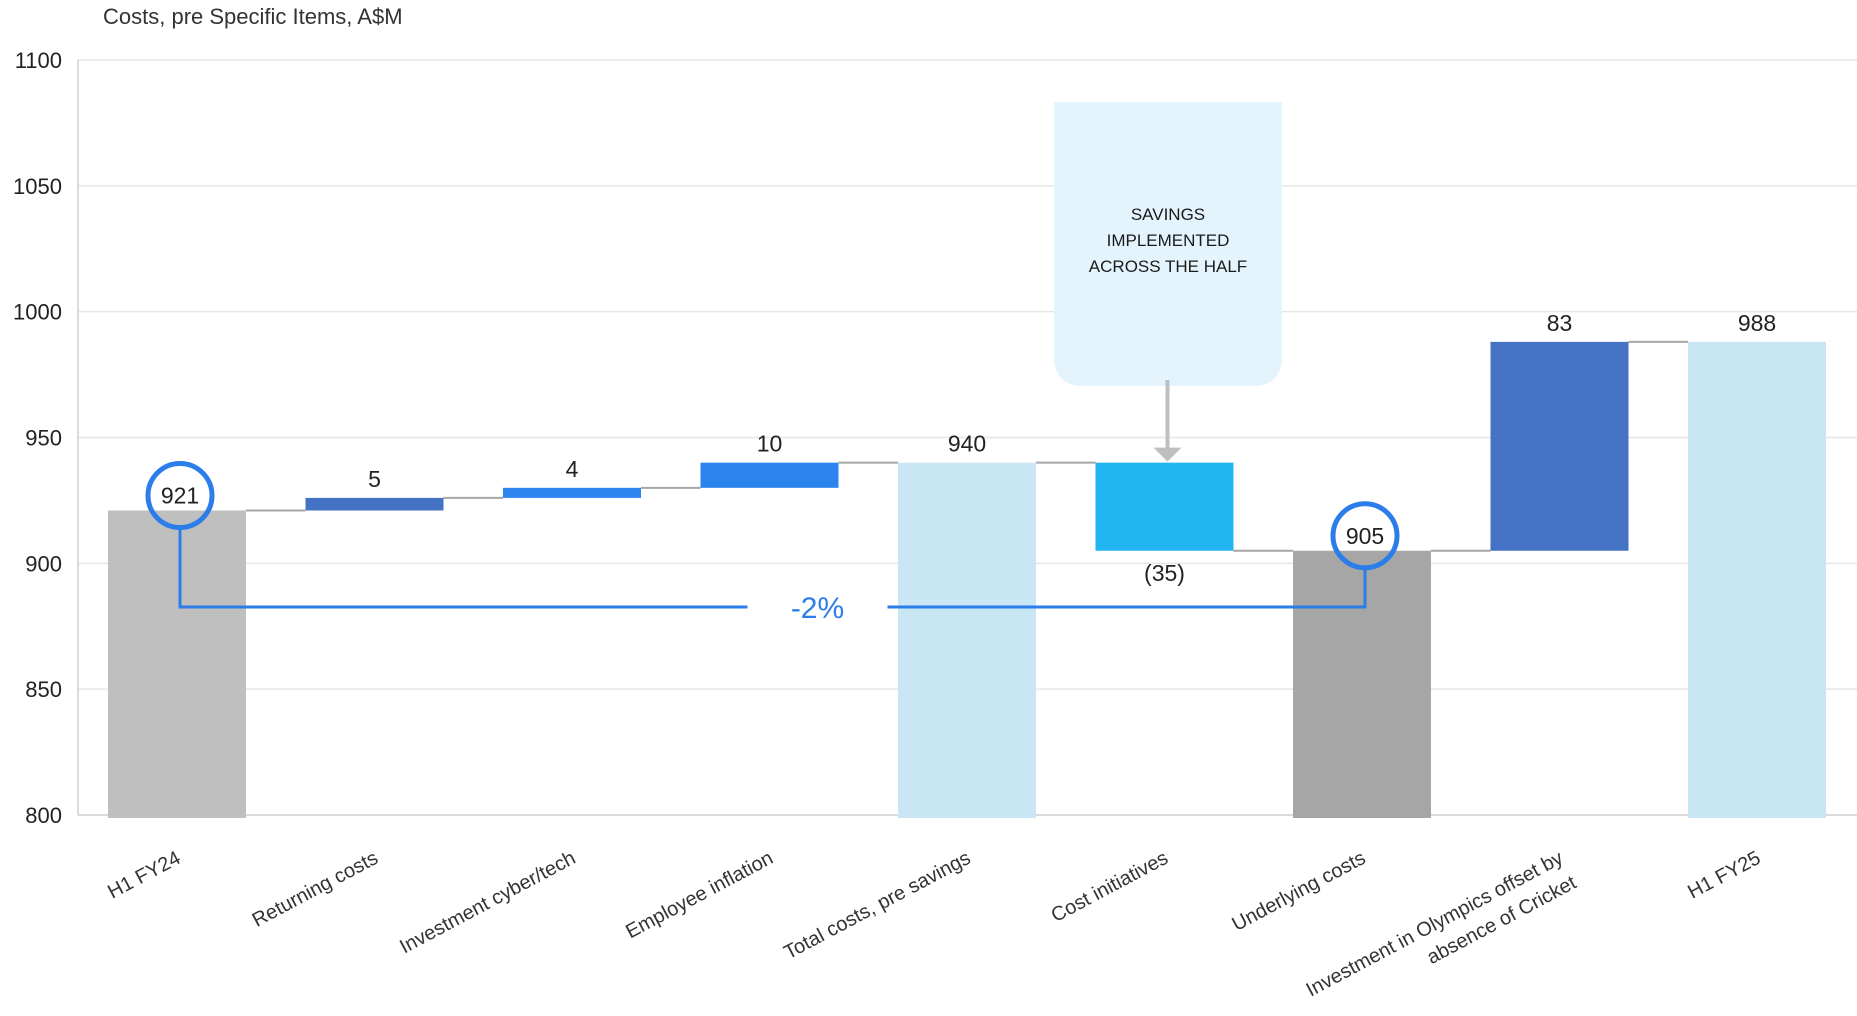  What do you see at coordinates (1168, 266) in the screenshot?
I see `callout-text: ACROSS THE HALF` at bounding box center [1168, 266].